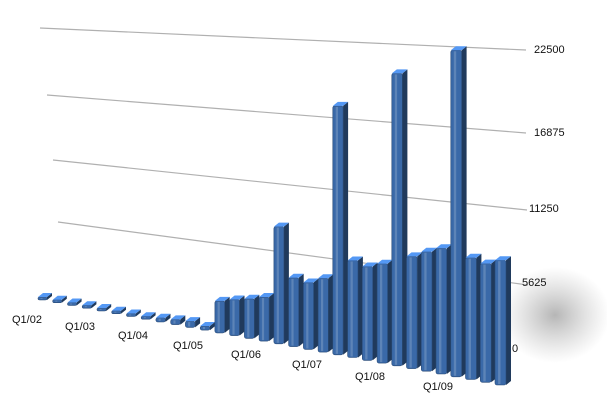  I want to click on x-tick-label: Q1/06, so click(246, 355).